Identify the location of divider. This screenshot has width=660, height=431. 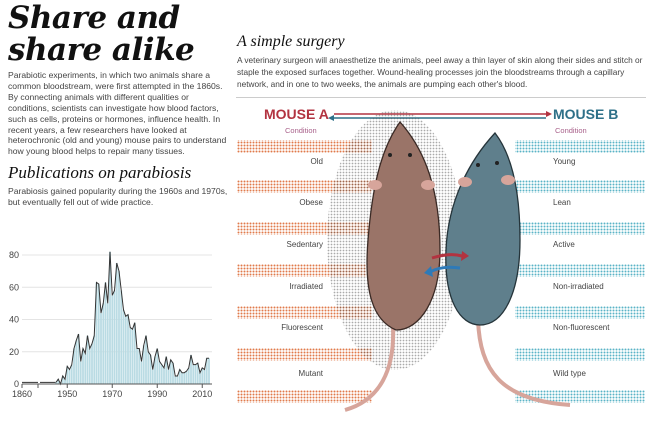
(441, 97).